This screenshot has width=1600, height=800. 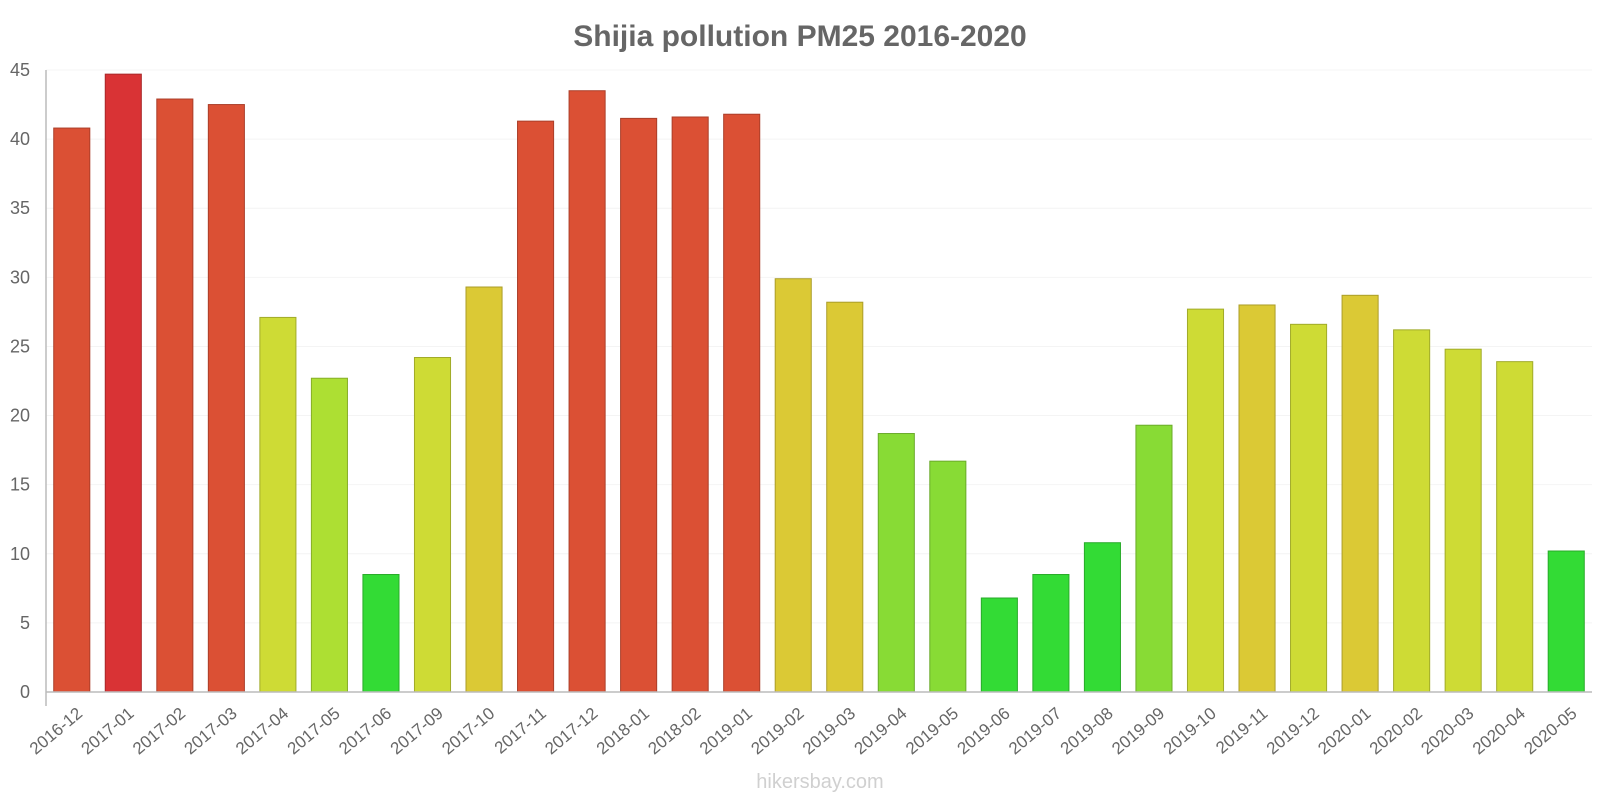 What do you see at coordinates (25, 623) in the screenshot?
I see `y-tick-label: 5` at bounding box center [25, 623].